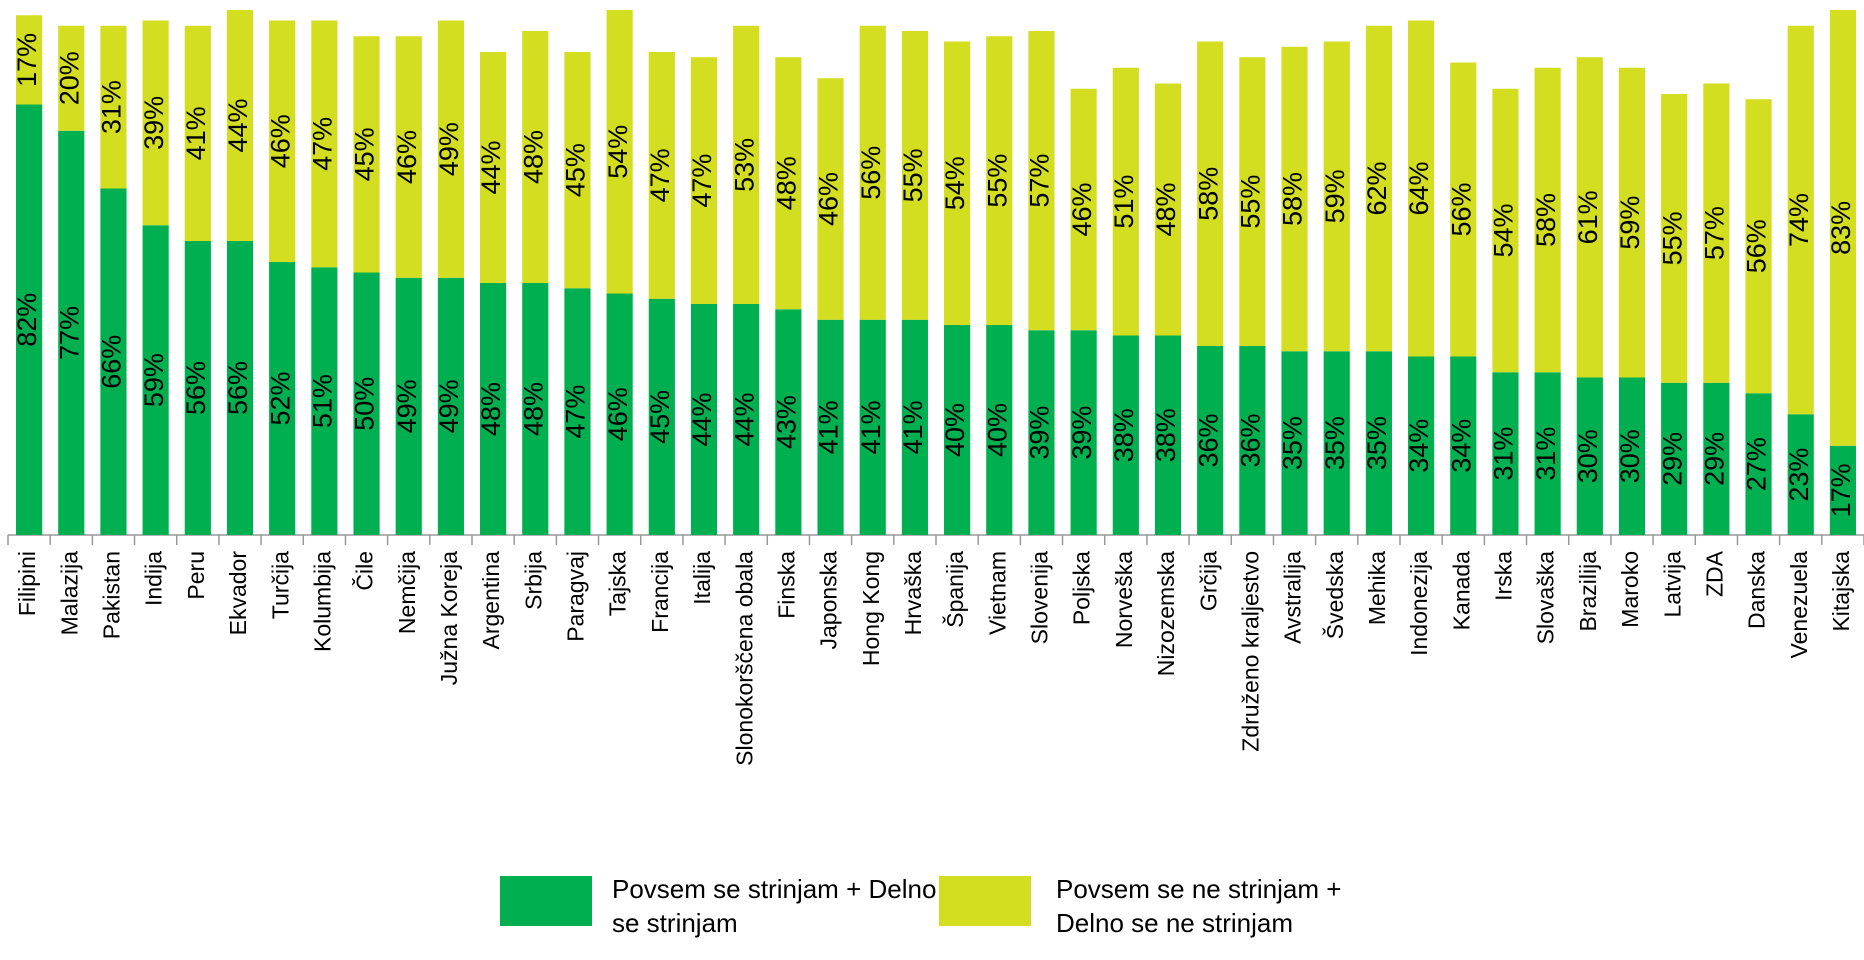  I want to click on value-label: 62%, so click(1377, 188).